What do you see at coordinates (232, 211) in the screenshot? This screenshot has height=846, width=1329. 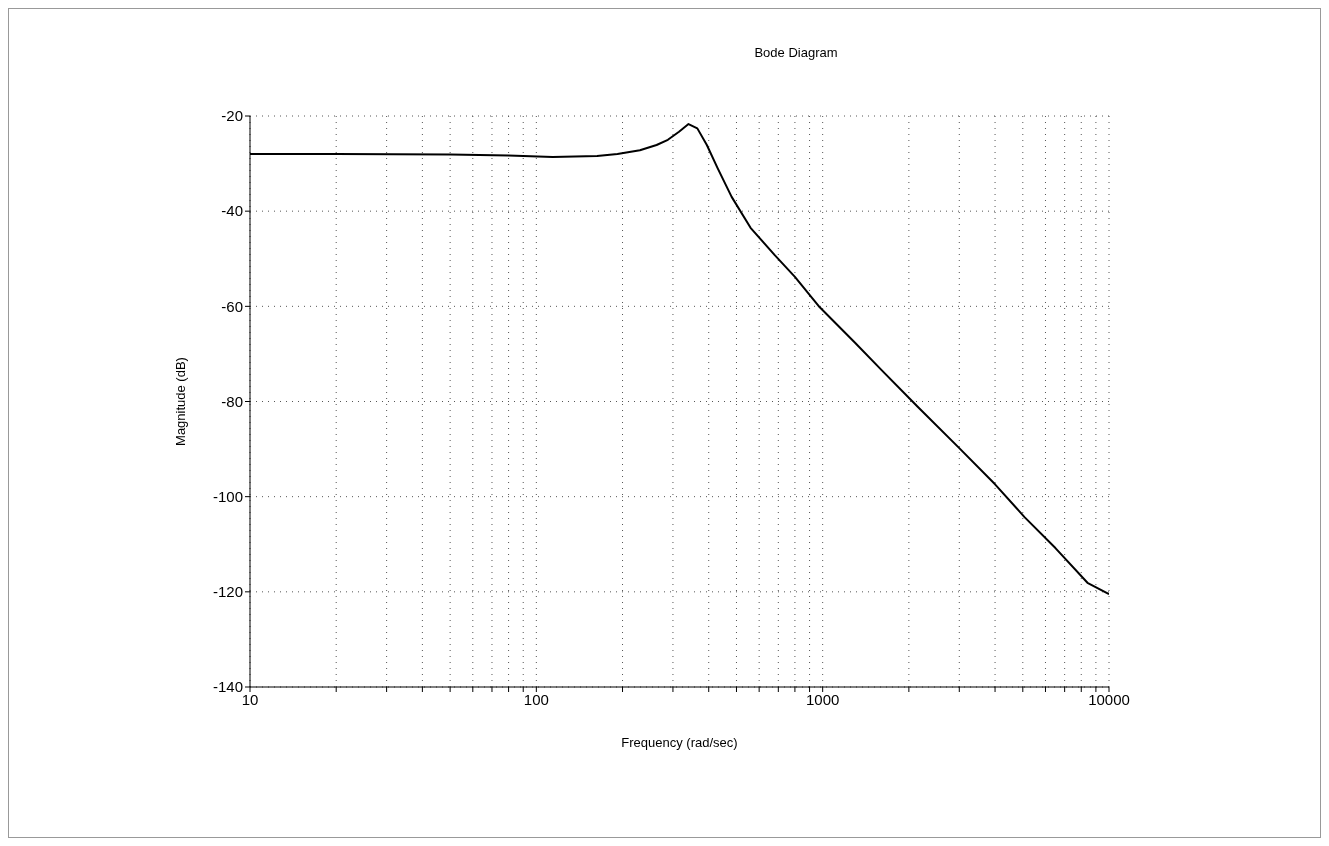 I see `y-tick-label: -40` at bounding box center [232, 211].